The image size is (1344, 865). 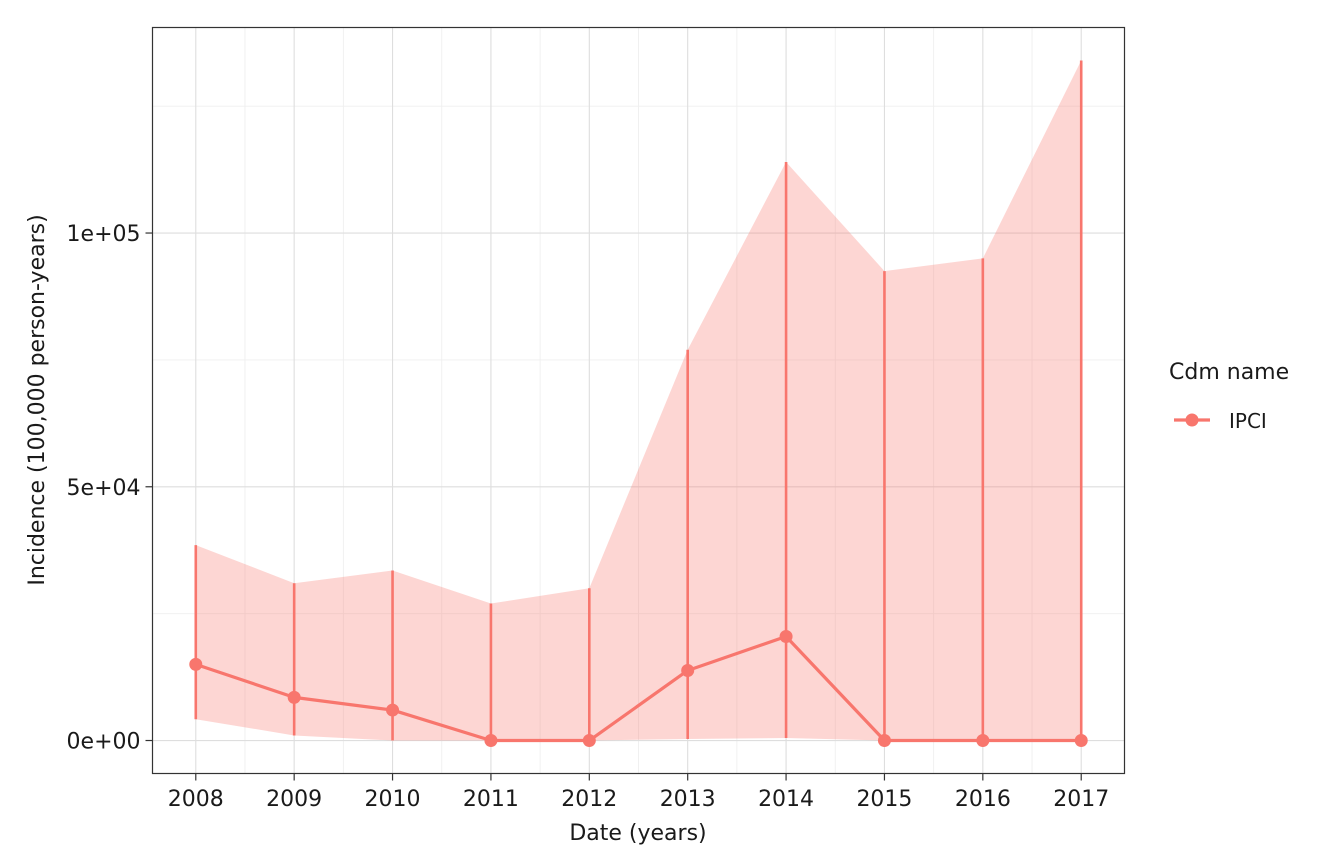 What do you see at coordinates (983, 799) in the screenshot?
I see `x-tick-label: 2016` at bounding box center [983, 799].